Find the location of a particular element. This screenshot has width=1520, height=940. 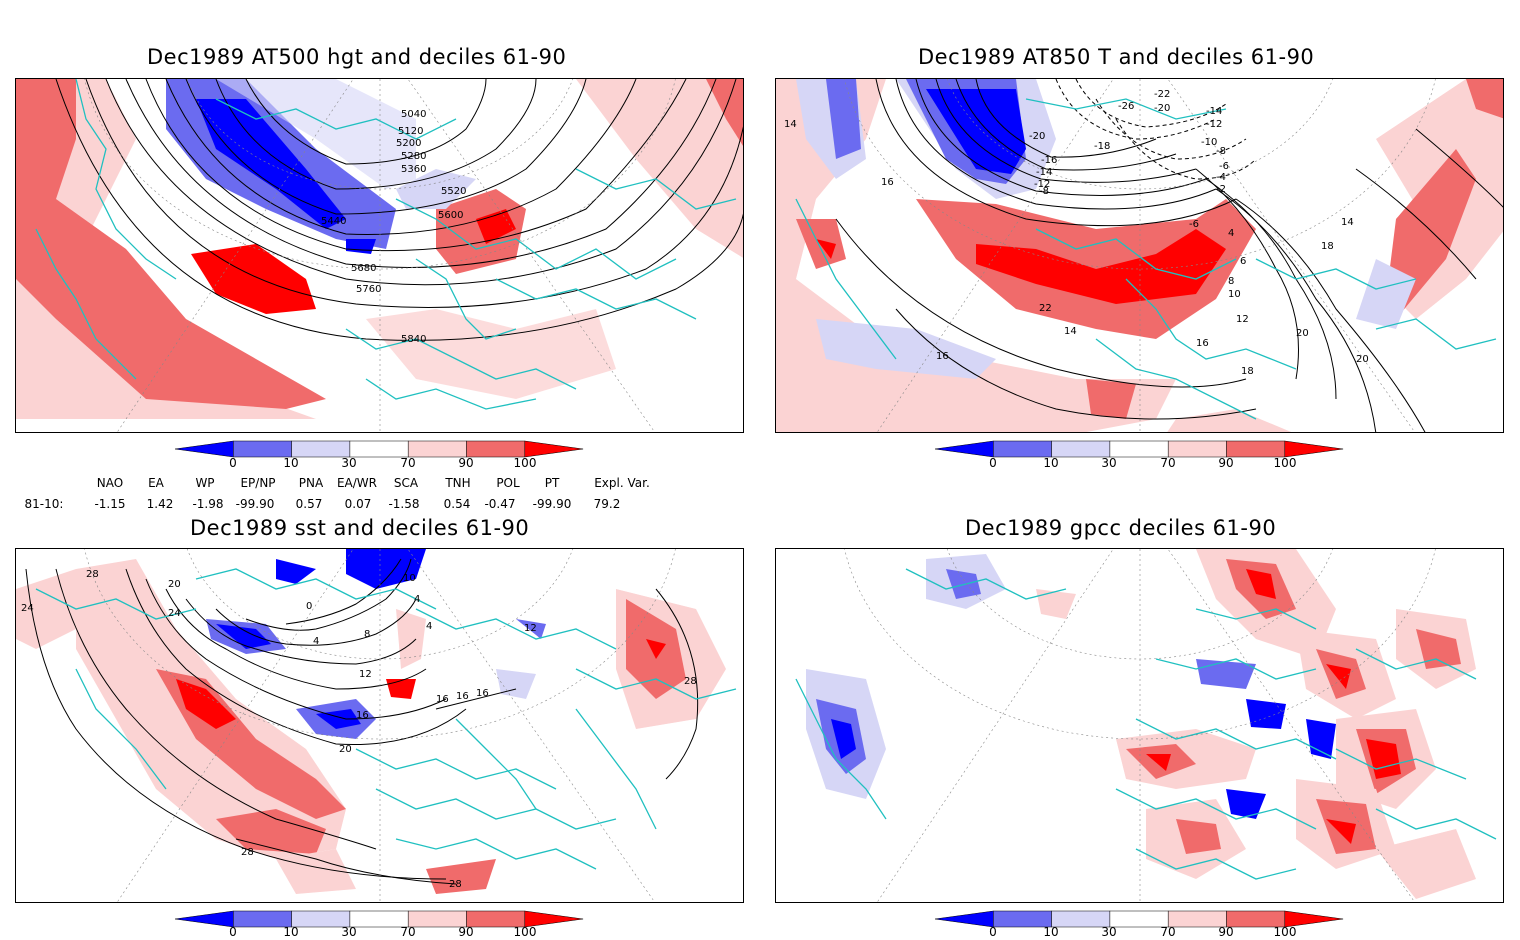

index-value: 0.57 is located at coordinates (309, 504).